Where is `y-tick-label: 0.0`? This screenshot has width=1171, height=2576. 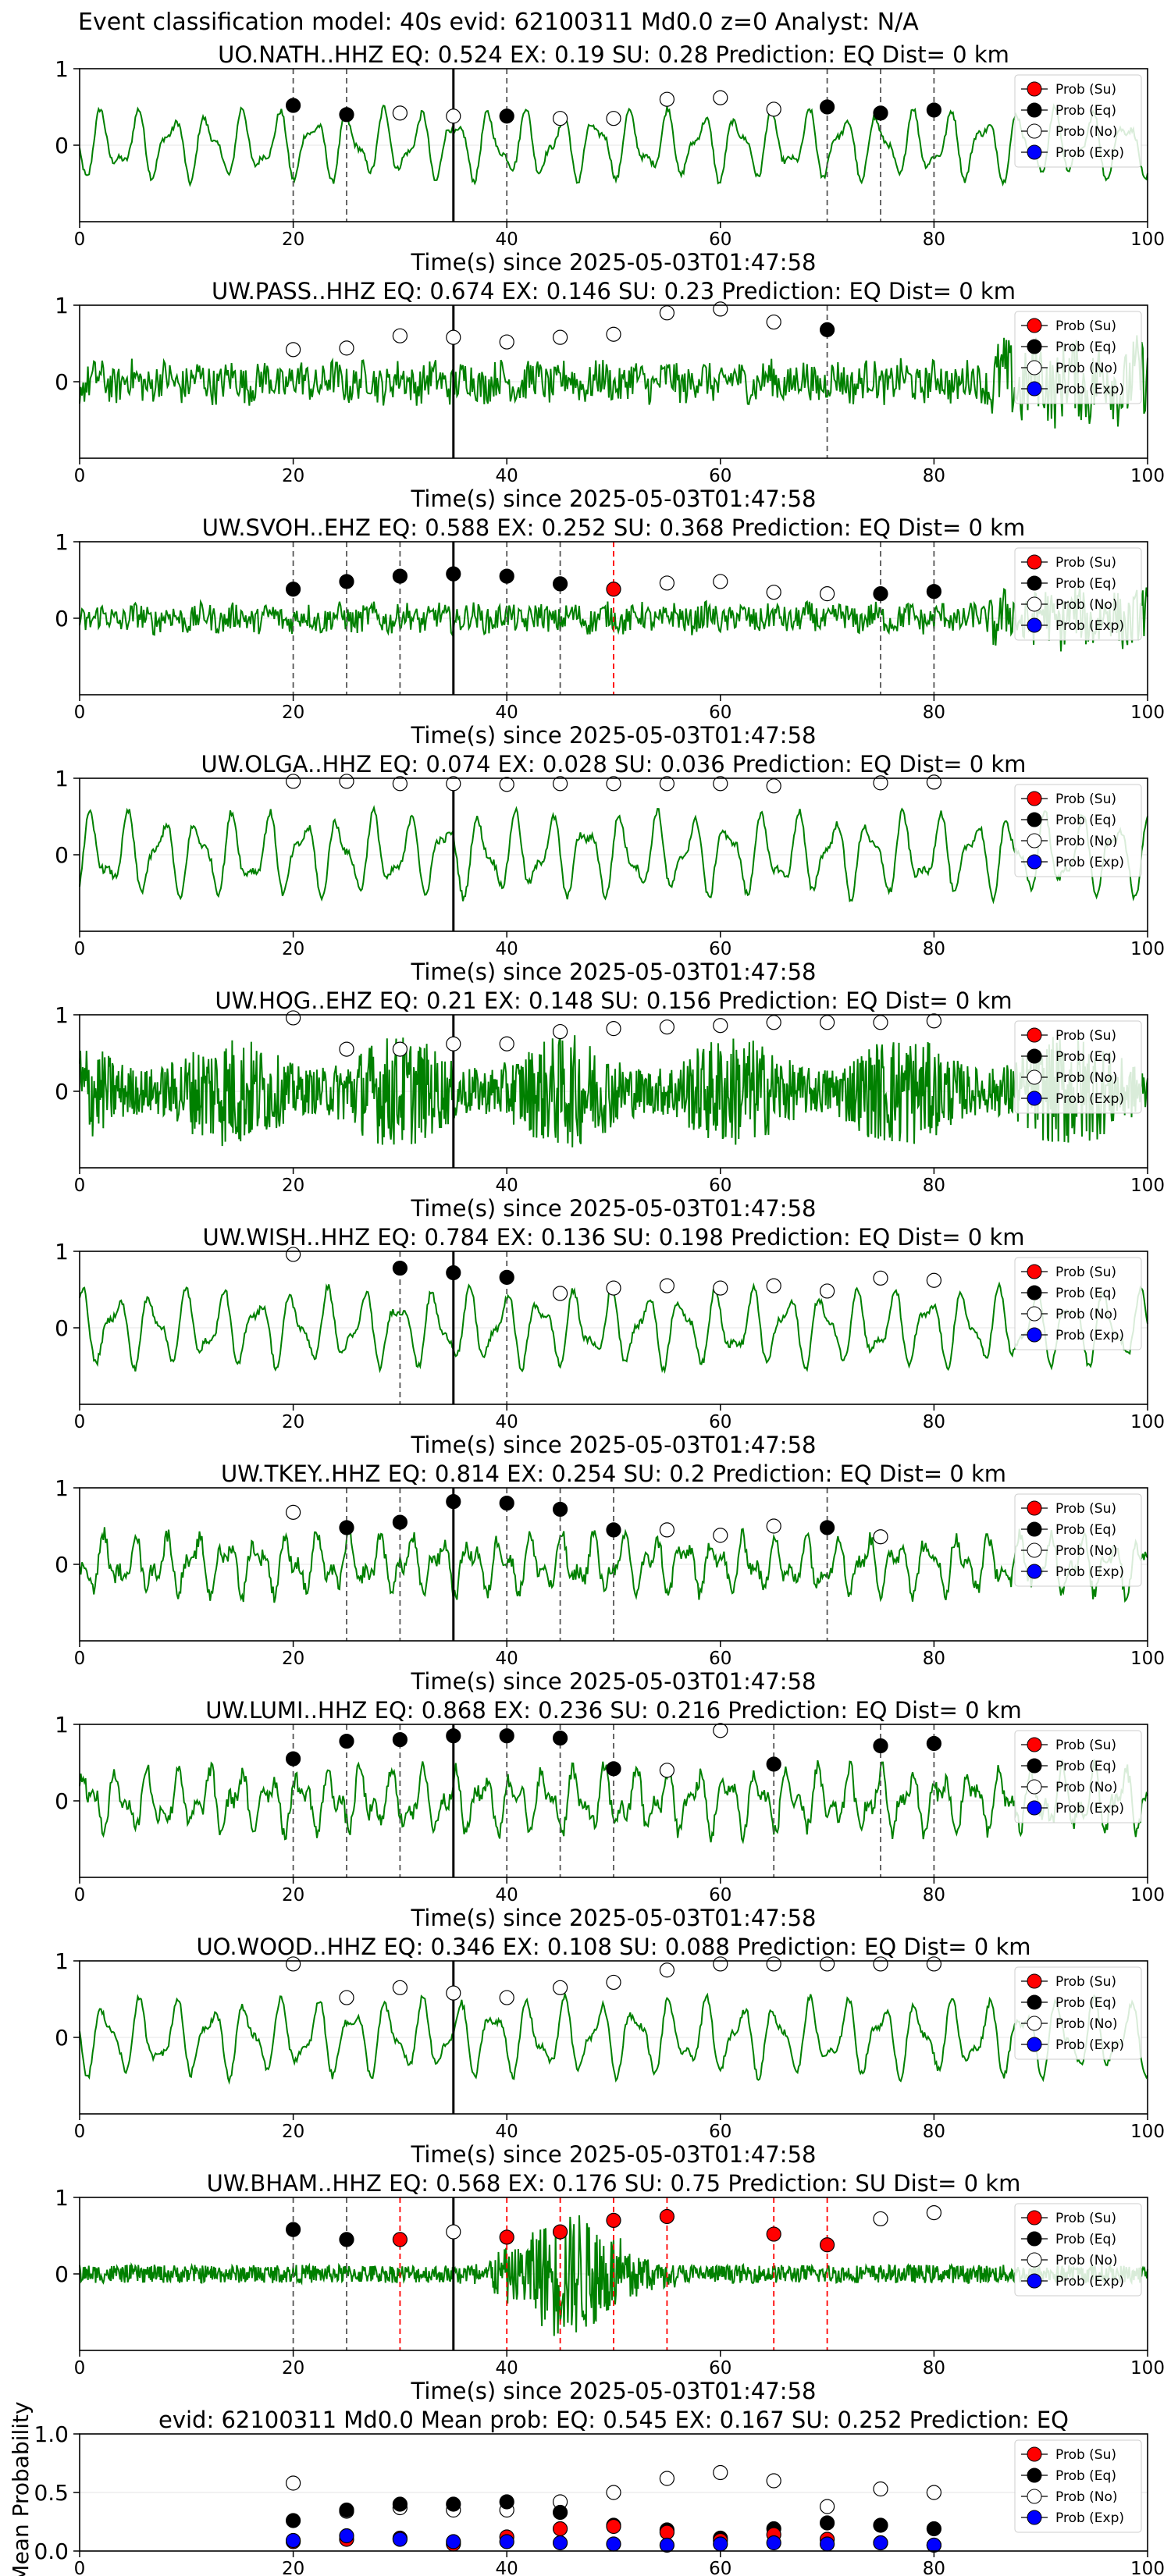
y-tick-label: 0.0 is located at coordinates (51, 2551).